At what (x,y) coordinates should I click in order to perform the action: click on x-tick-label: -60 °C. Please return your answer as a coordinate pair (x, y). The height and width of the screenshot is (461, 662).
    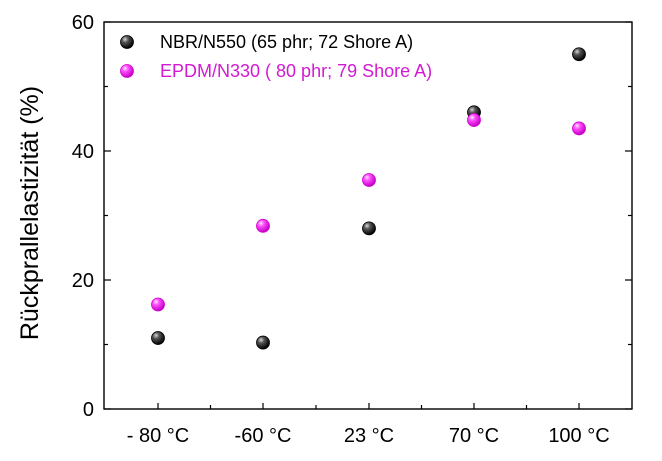
    Looking at the image, I should click on (263, 436).